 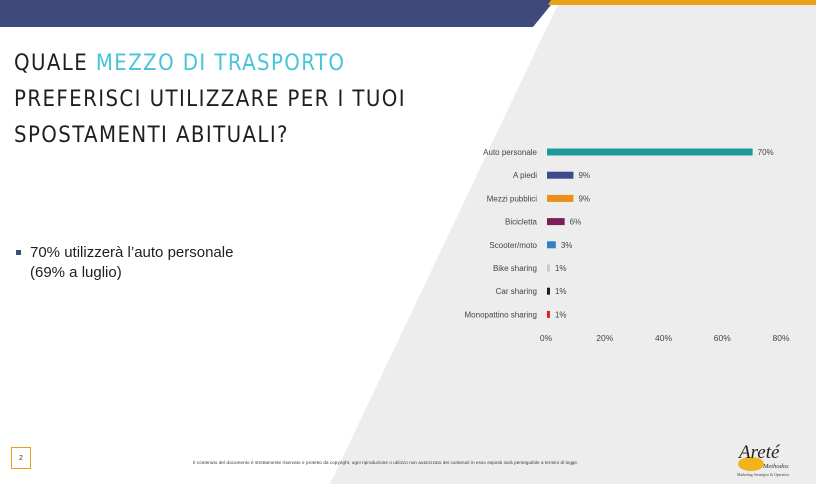 What do you see at coordinates (663, 338) in the screenshot?
I see `x-tick-label: 40%` at bounding box center [663, 338].